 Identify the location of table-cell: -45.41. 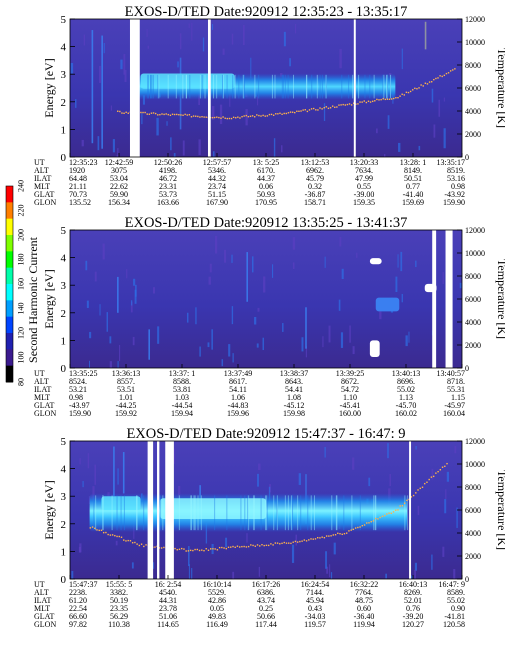
(350, 405).